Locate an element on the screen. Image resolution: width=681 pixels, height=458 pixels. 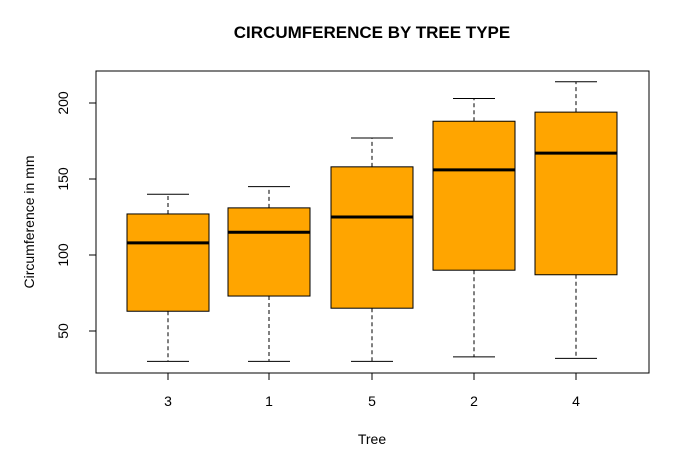
x-tick-label-3: 3 is located at coordinates (168, 401).